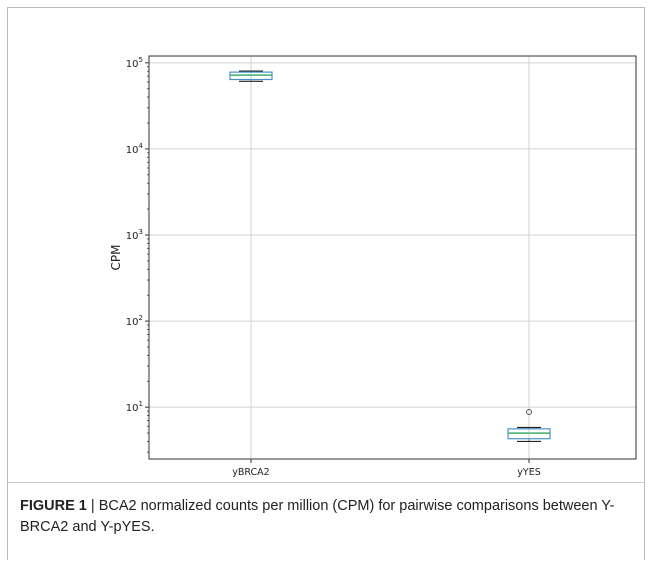 The image size is (651, 567). What do you see at coordinates (250, 472) in the screenshot?
I see `x-tick-label: yBRCA2` at bounding box center [250, 472].